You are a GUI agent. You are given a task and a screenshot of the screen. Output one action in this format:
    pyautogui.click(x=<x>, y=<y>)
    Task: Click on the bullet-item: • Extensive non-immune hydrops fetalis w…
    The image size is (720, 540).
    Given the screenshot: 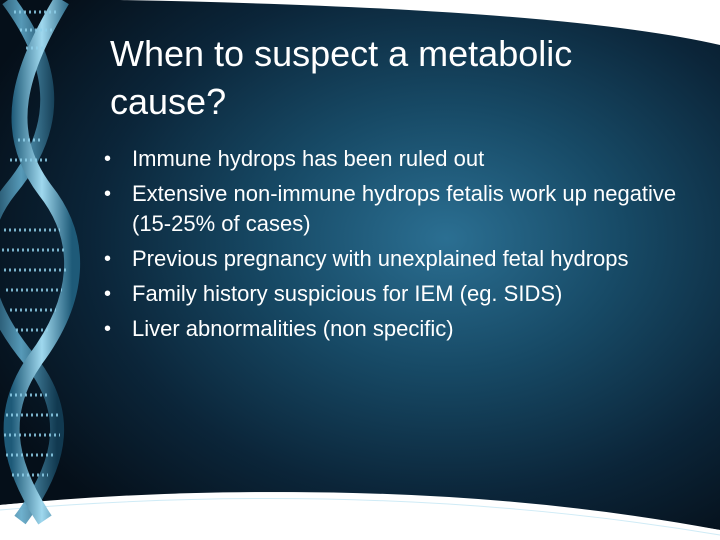 What is the action you would take?
    pyautogui.click(x=393, y=209)
    